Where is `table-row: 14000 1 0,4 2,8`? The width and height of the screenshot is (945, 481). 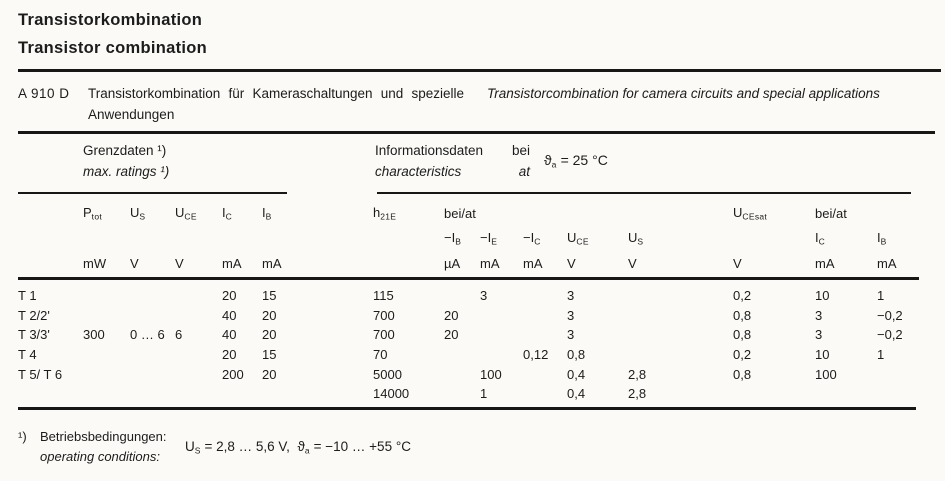
table-row: 14000 1 0,4 2,8 is located at coordinates (476, 394).